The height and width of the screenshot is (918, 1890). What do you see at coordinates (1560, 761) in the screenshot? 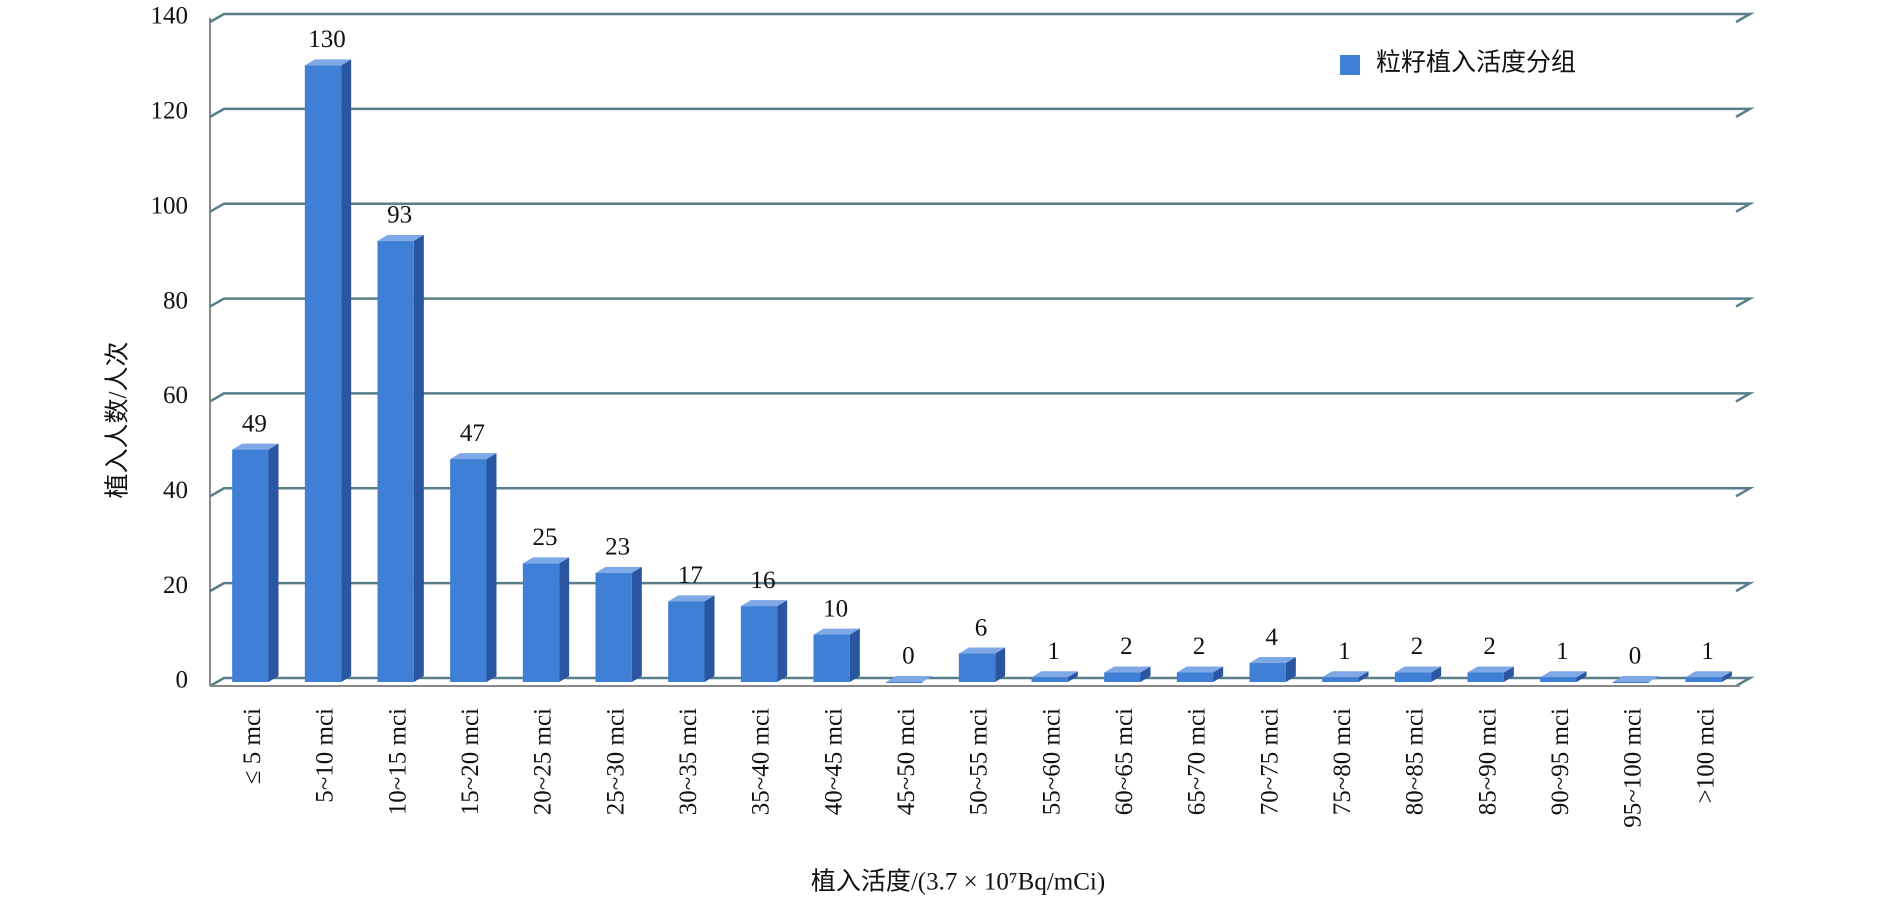
I see `x-tick-label: 90~95 mci` at bounding box center [1560, 761].